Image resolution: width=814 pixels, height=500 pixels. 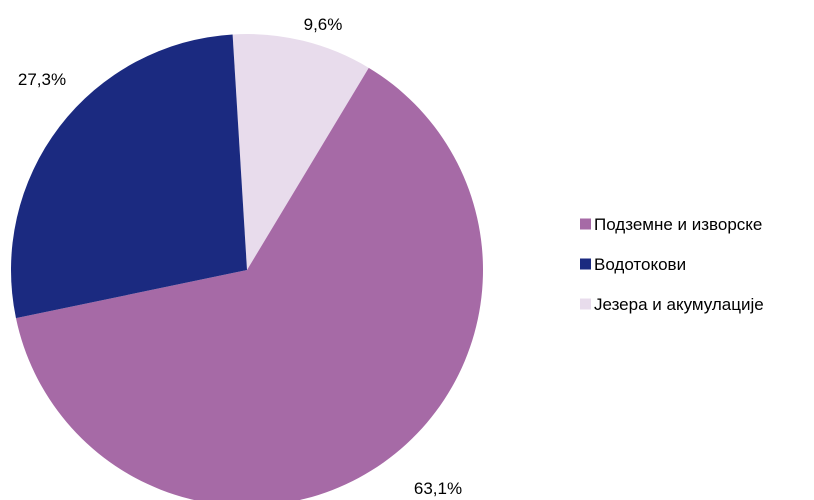 What do you see at coordinates (678, 224) in the screenshot?
I see `legend-label-1: Подземне и изворске` at bounding box center [678, 224].